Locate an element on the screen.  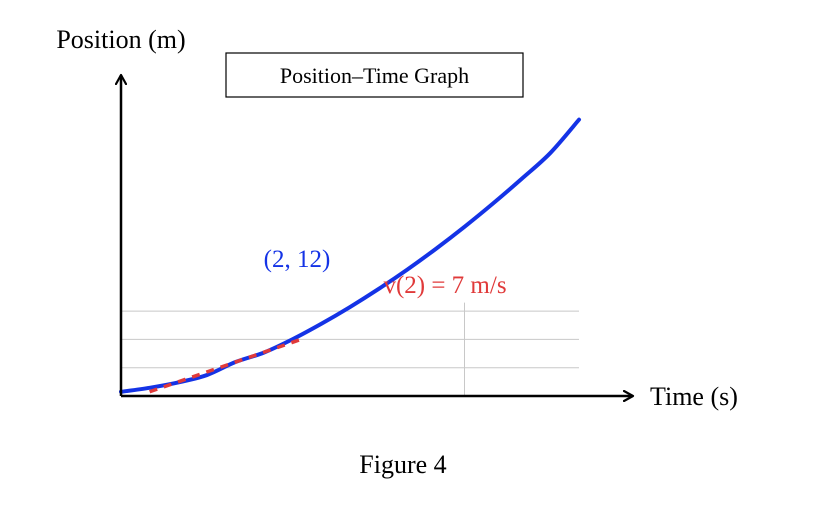
velocity-annotation: v(2) = 7 m/s is located at coordinates (444, 285).